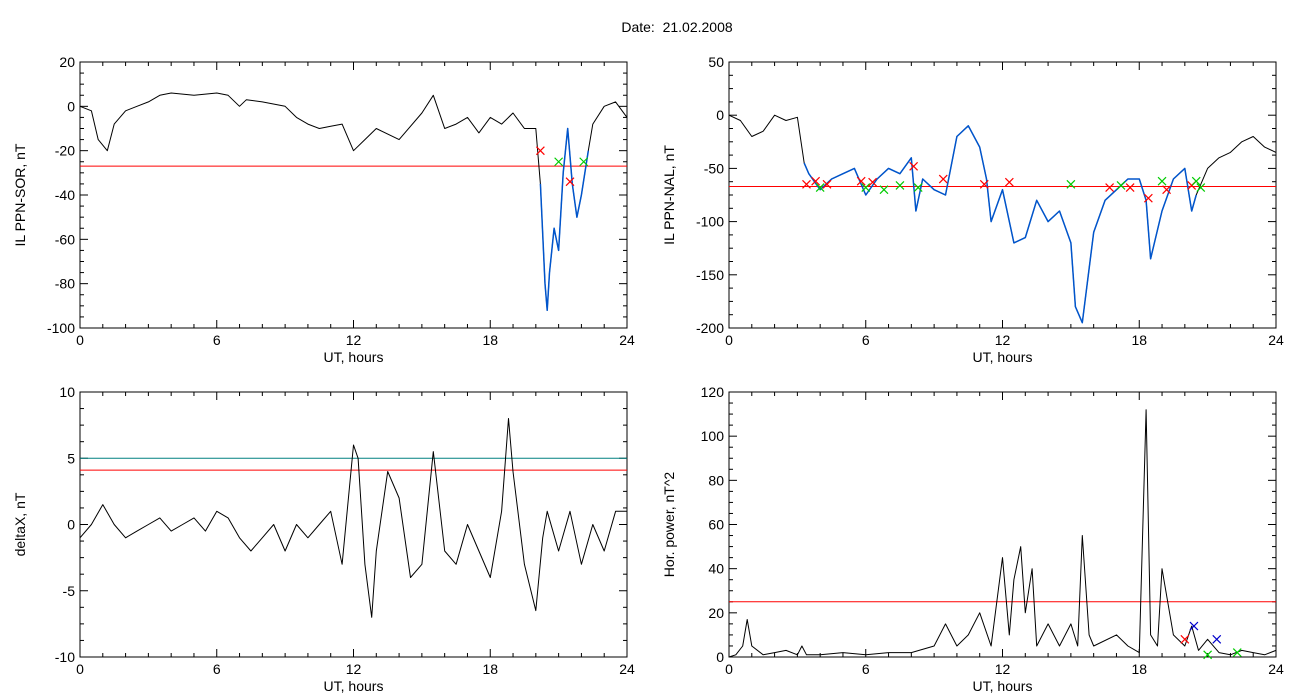  Describe the element at coordinates (69, 591) in the screenshot. I see `y-tick-label: -5` at that location.